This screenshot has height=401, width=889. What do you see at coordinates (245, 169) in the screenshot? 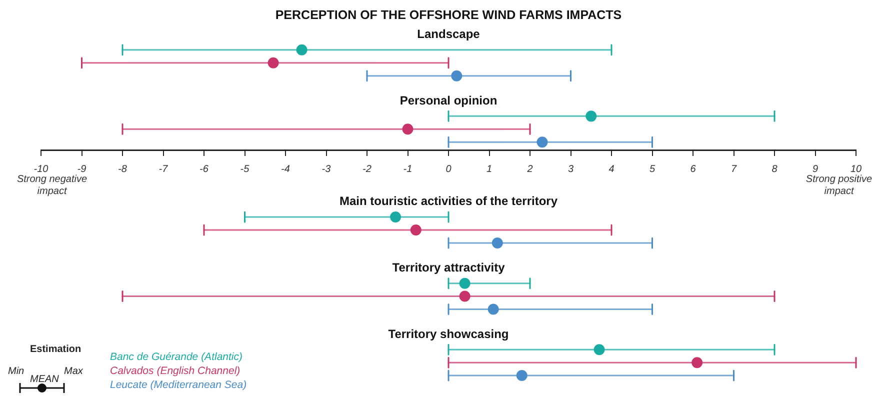
I see `x-tick-label: -5` at bounding box center [245, 169].